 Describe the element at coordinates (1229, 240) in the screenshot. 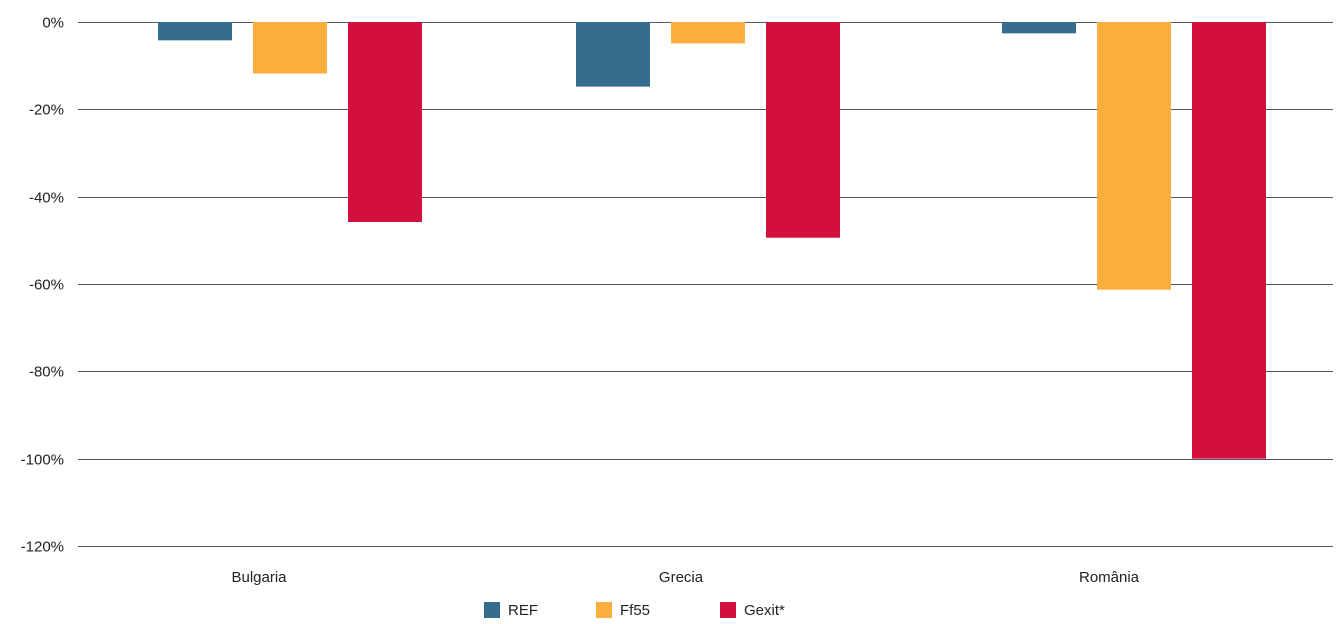

I see `bar-gexit-romnia` at that location.